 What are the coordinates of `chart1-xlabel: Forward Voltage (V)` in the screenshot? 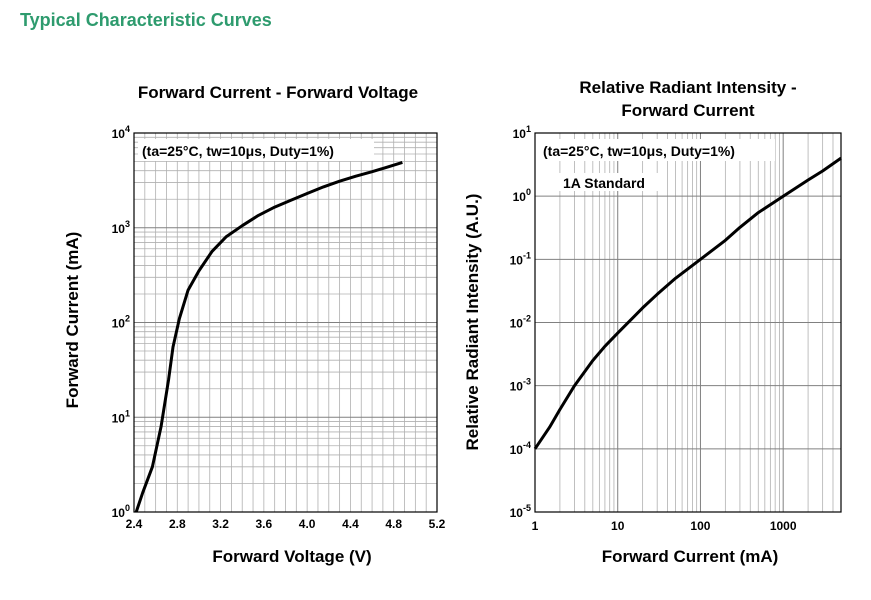 It's located at (291, 556).